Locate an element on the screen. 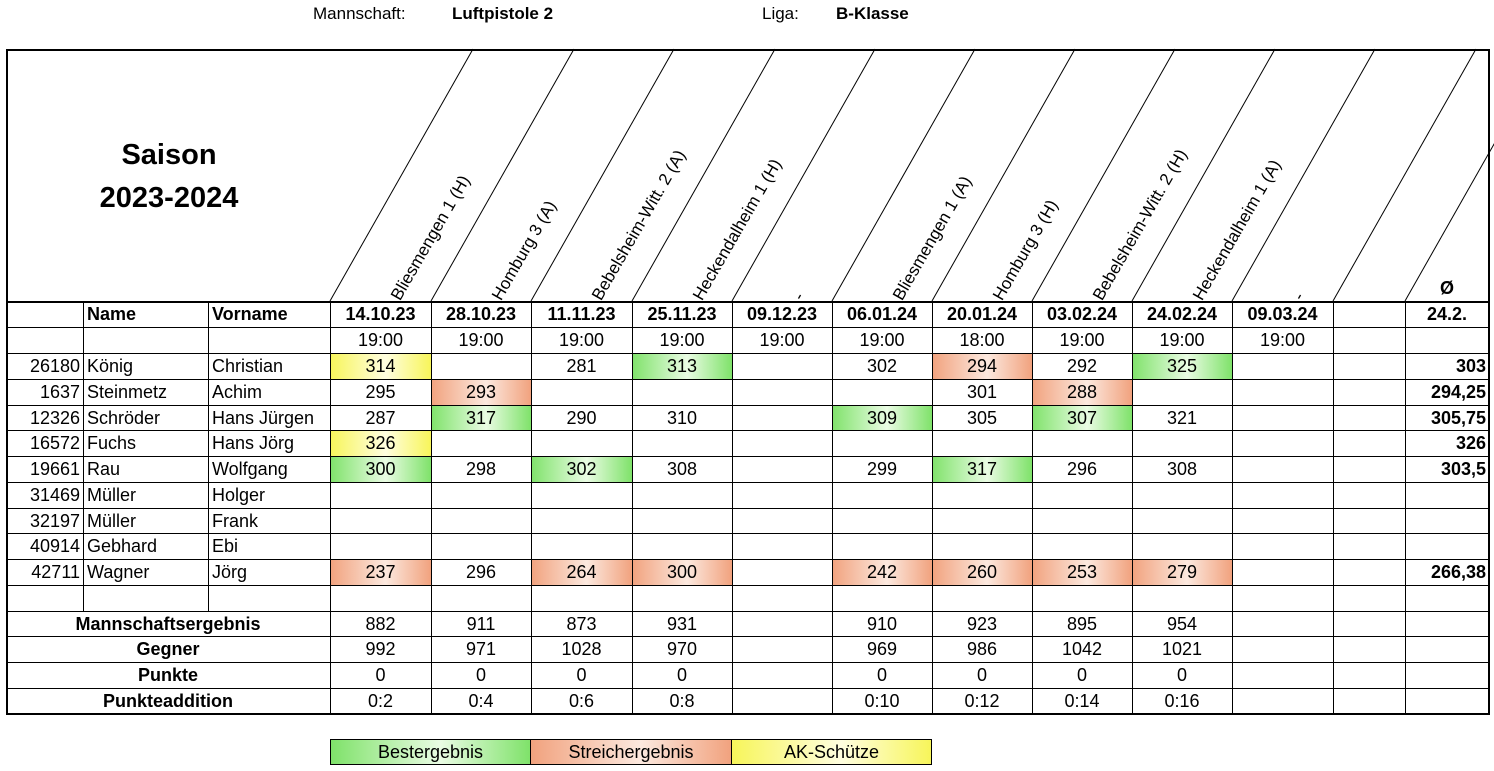 The height and width of the screenshot is (771, 1494). player-score: 242 is located at coordinates (882, 572).